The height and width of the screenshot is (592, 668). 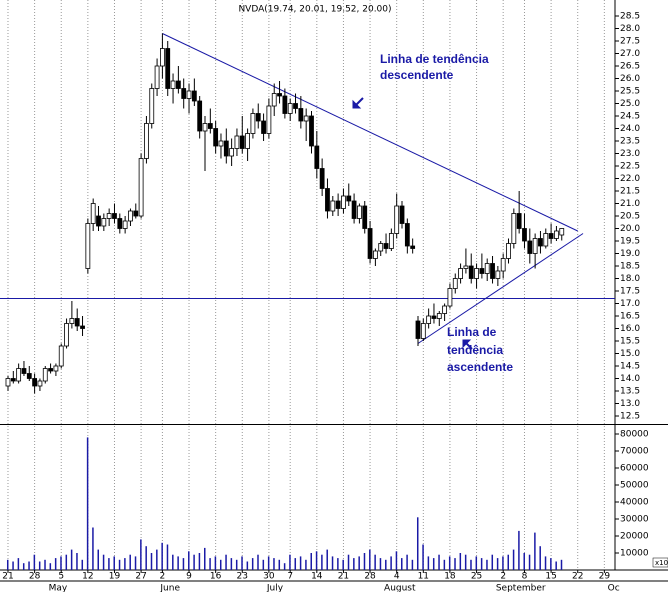 What do you see at coordinates (450, 577) in the screenshot?
I see `x-tick-label: 18` at bounding box center [450, 577].